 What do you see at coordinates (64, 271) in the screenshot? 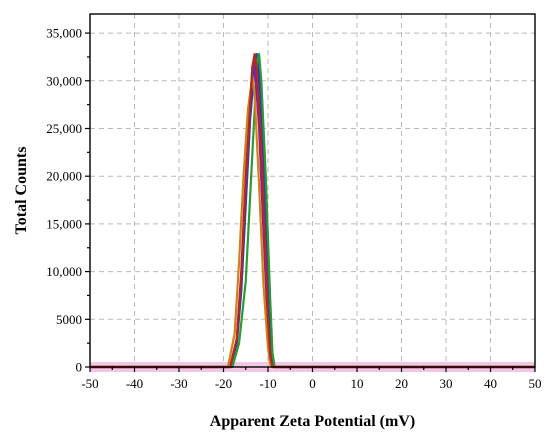
I see `y-tick-label: 10,000` at bounding box center [64, 271].